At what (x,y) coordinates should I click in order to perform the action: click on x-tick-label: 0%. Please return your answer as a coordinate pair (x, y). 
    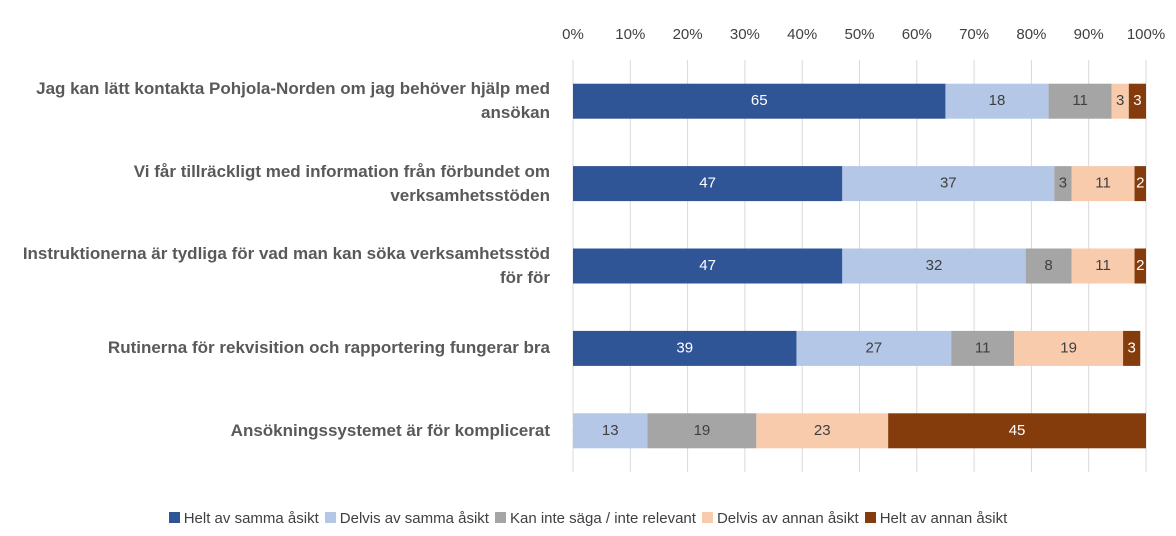
    Looking at the image, I should click on (573, 34).